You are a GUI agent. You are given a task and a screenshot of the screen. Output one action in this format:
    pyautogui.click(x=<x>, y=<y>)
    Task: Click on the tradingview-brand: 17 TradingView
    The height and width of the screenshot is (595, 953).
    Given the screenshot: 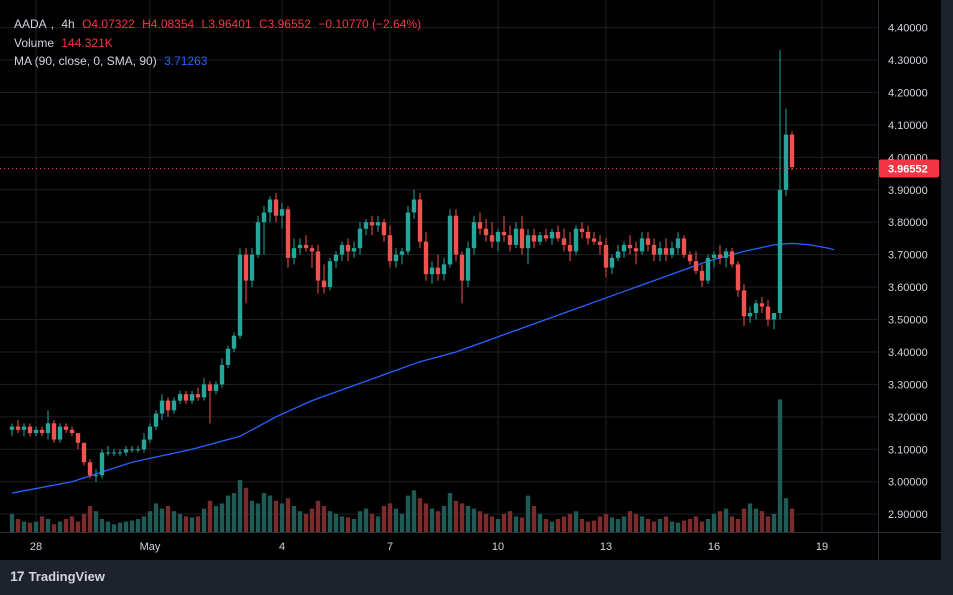 What is the action you would take?
    pyautogui.click(x=57, y=576)
    